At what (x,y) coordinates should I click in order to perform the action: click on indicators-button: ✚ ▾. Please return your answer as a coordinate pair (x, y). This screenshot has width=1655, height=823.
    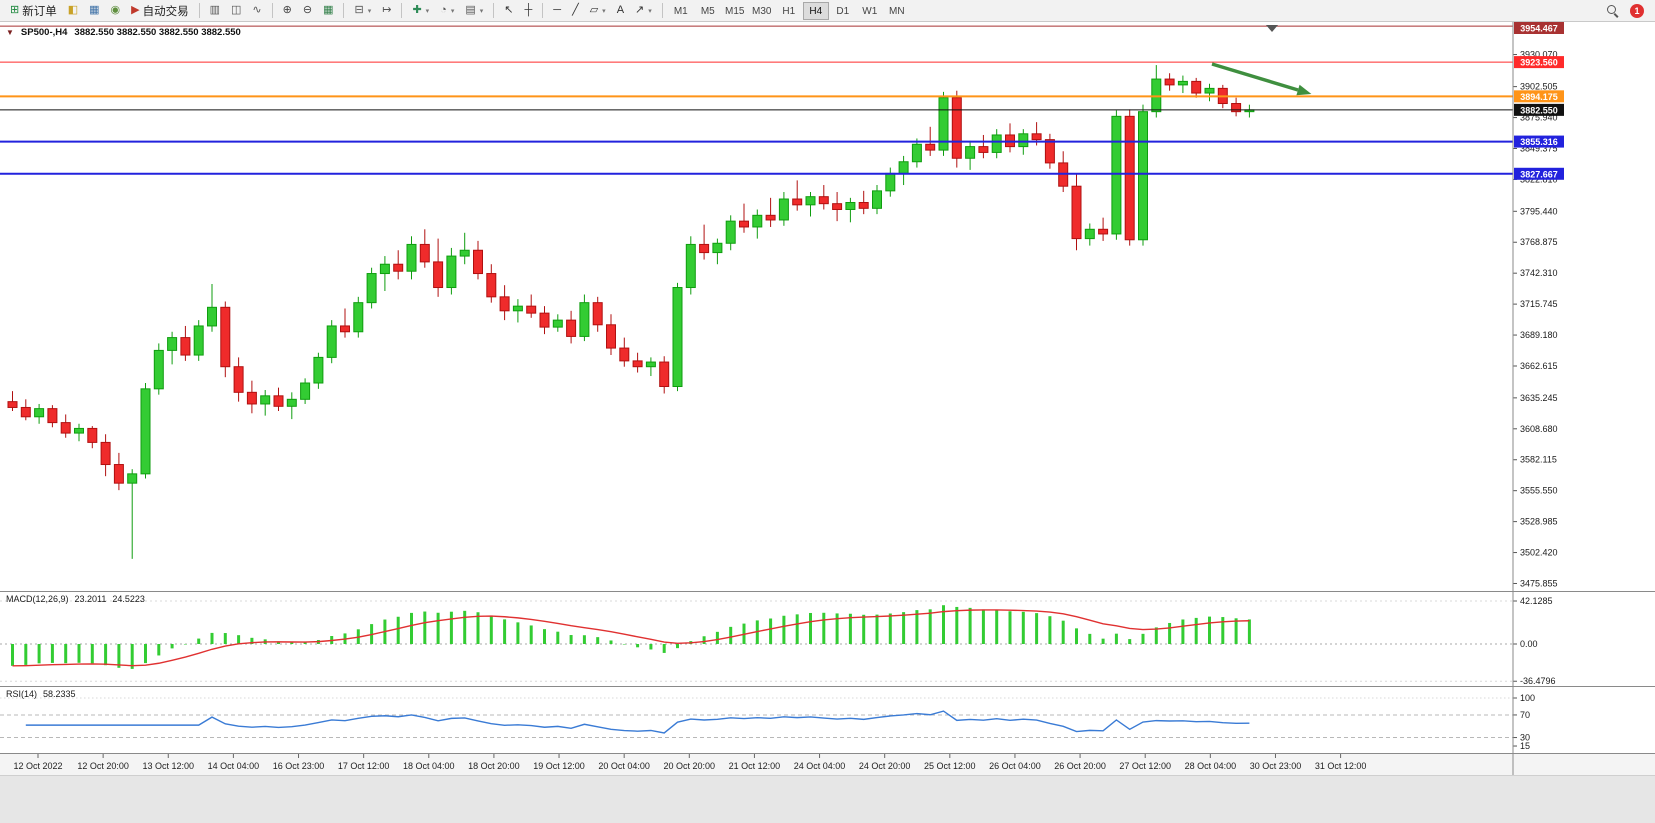
    Looking at the image, I should click on (420, 11).